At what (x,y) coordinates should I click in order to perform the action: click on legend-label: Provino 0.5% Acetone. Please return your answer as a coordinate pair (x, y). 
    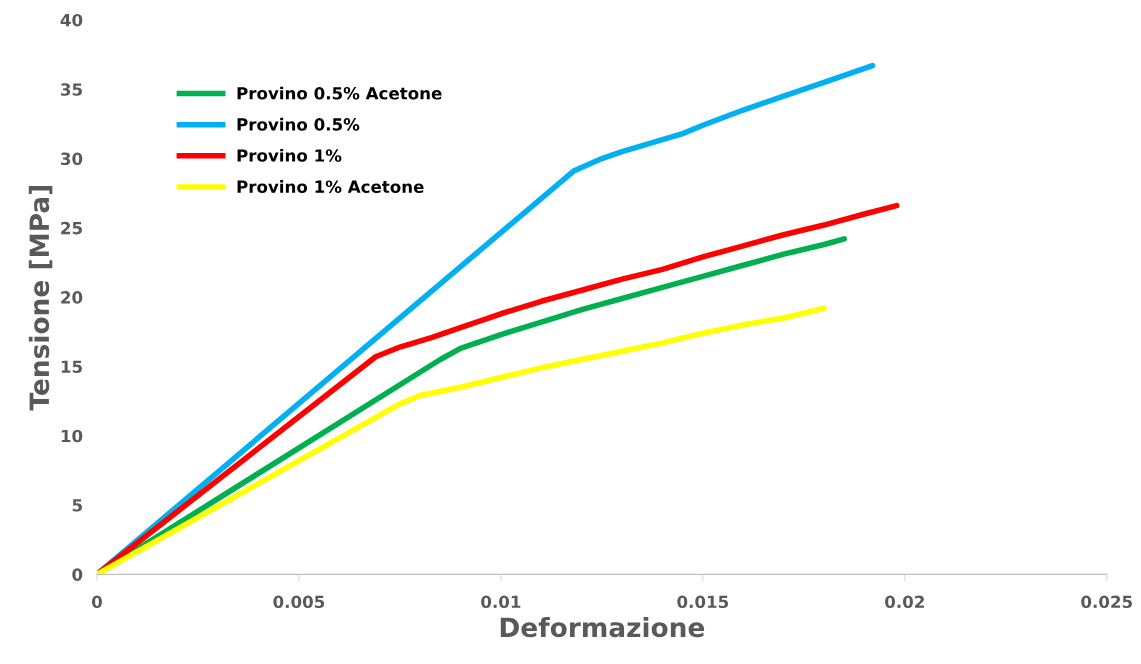
    Looking at the image, I should click on (339, 93).